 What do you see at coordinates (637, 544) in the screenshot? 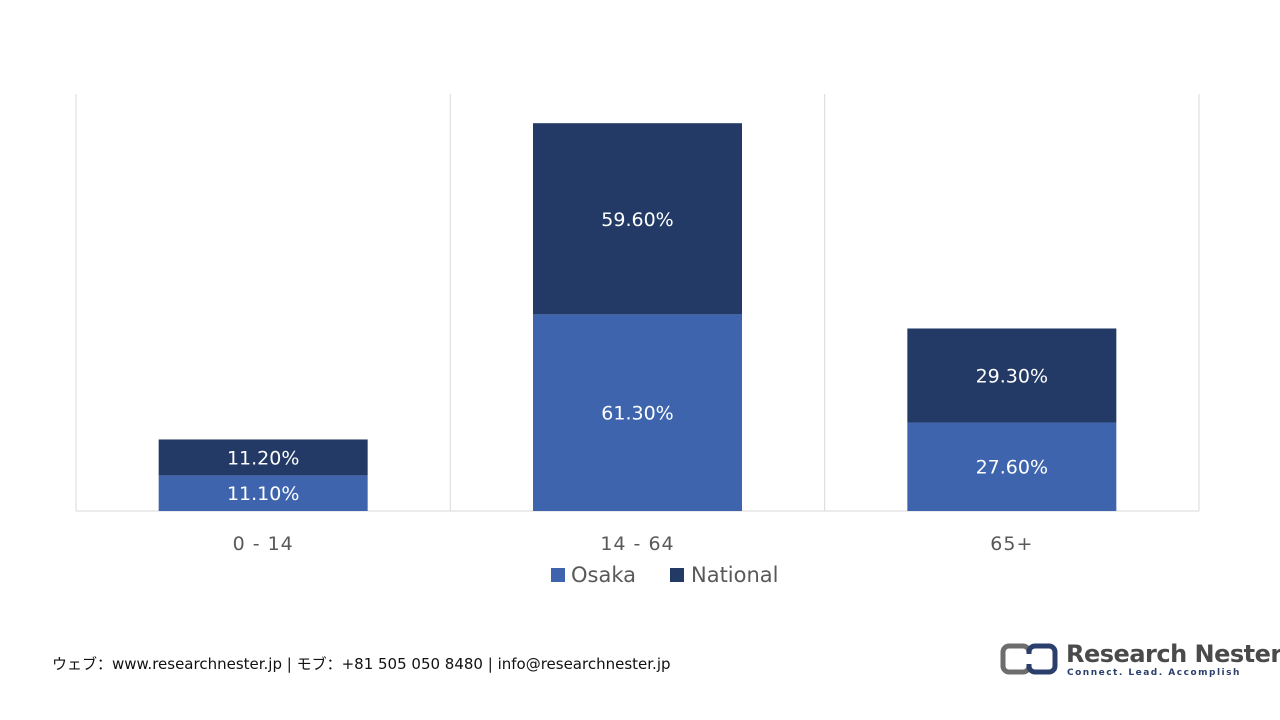
I see `x-tick-label: 14 - 64` at bounding box center [637, 544].